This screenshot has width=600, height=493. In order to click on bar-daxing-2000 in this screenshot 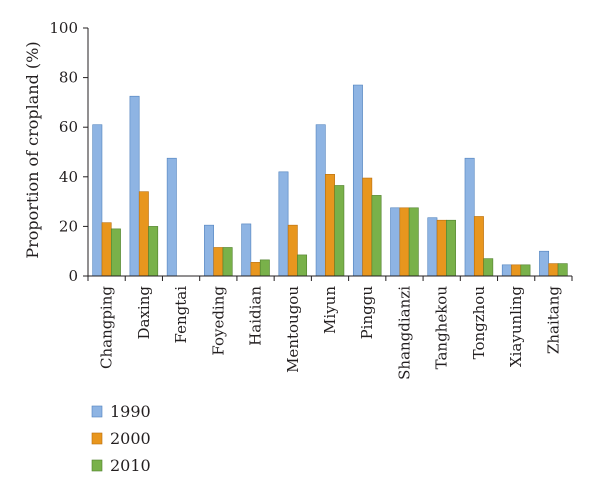, I will do `click(143, 234)`.